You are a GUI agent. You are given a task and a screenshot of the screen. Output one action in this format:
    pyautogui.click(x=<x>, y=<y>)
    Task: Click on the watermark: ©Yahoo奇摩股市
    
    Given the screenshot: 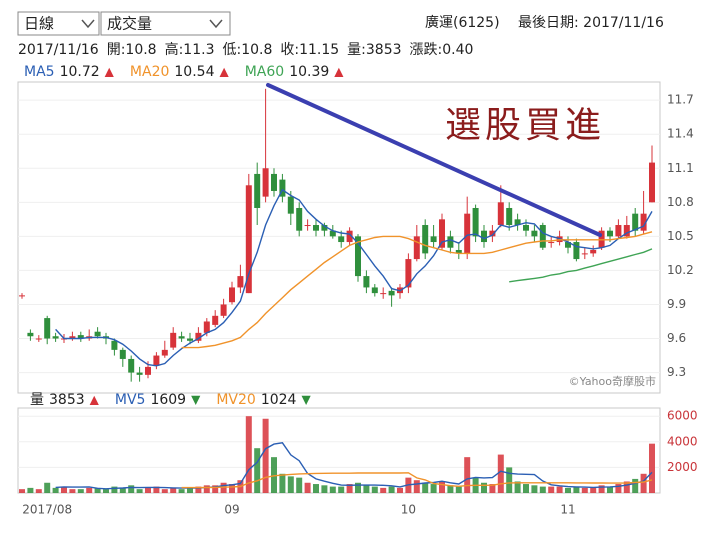 What is the action you would take?
    pyautogui.click(x=612, y=381)
    